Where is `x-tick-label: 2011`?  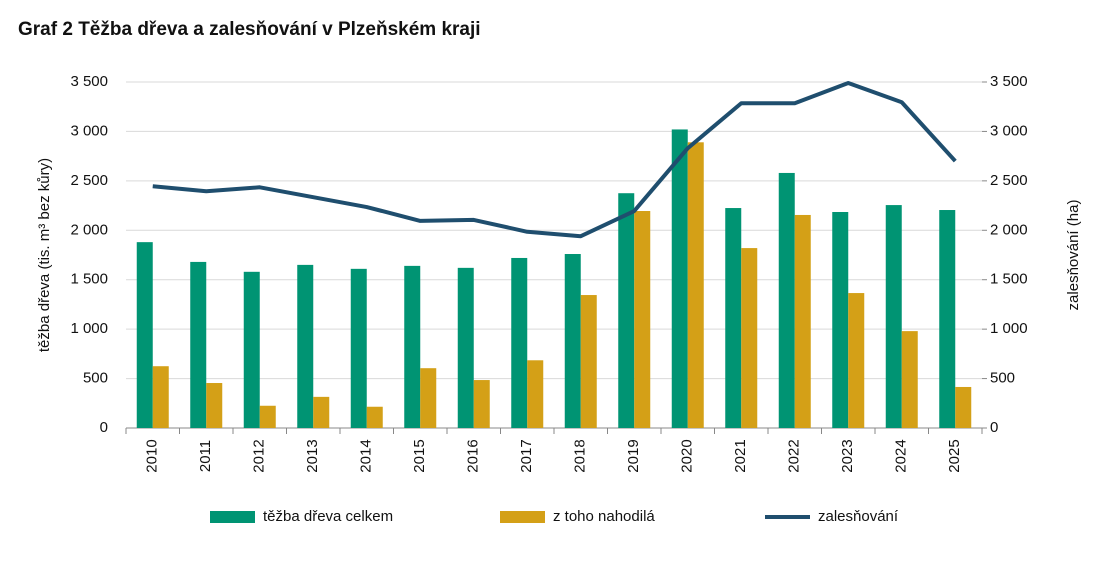
x-tick-label: 2011 is located at coordinates (205, 456).